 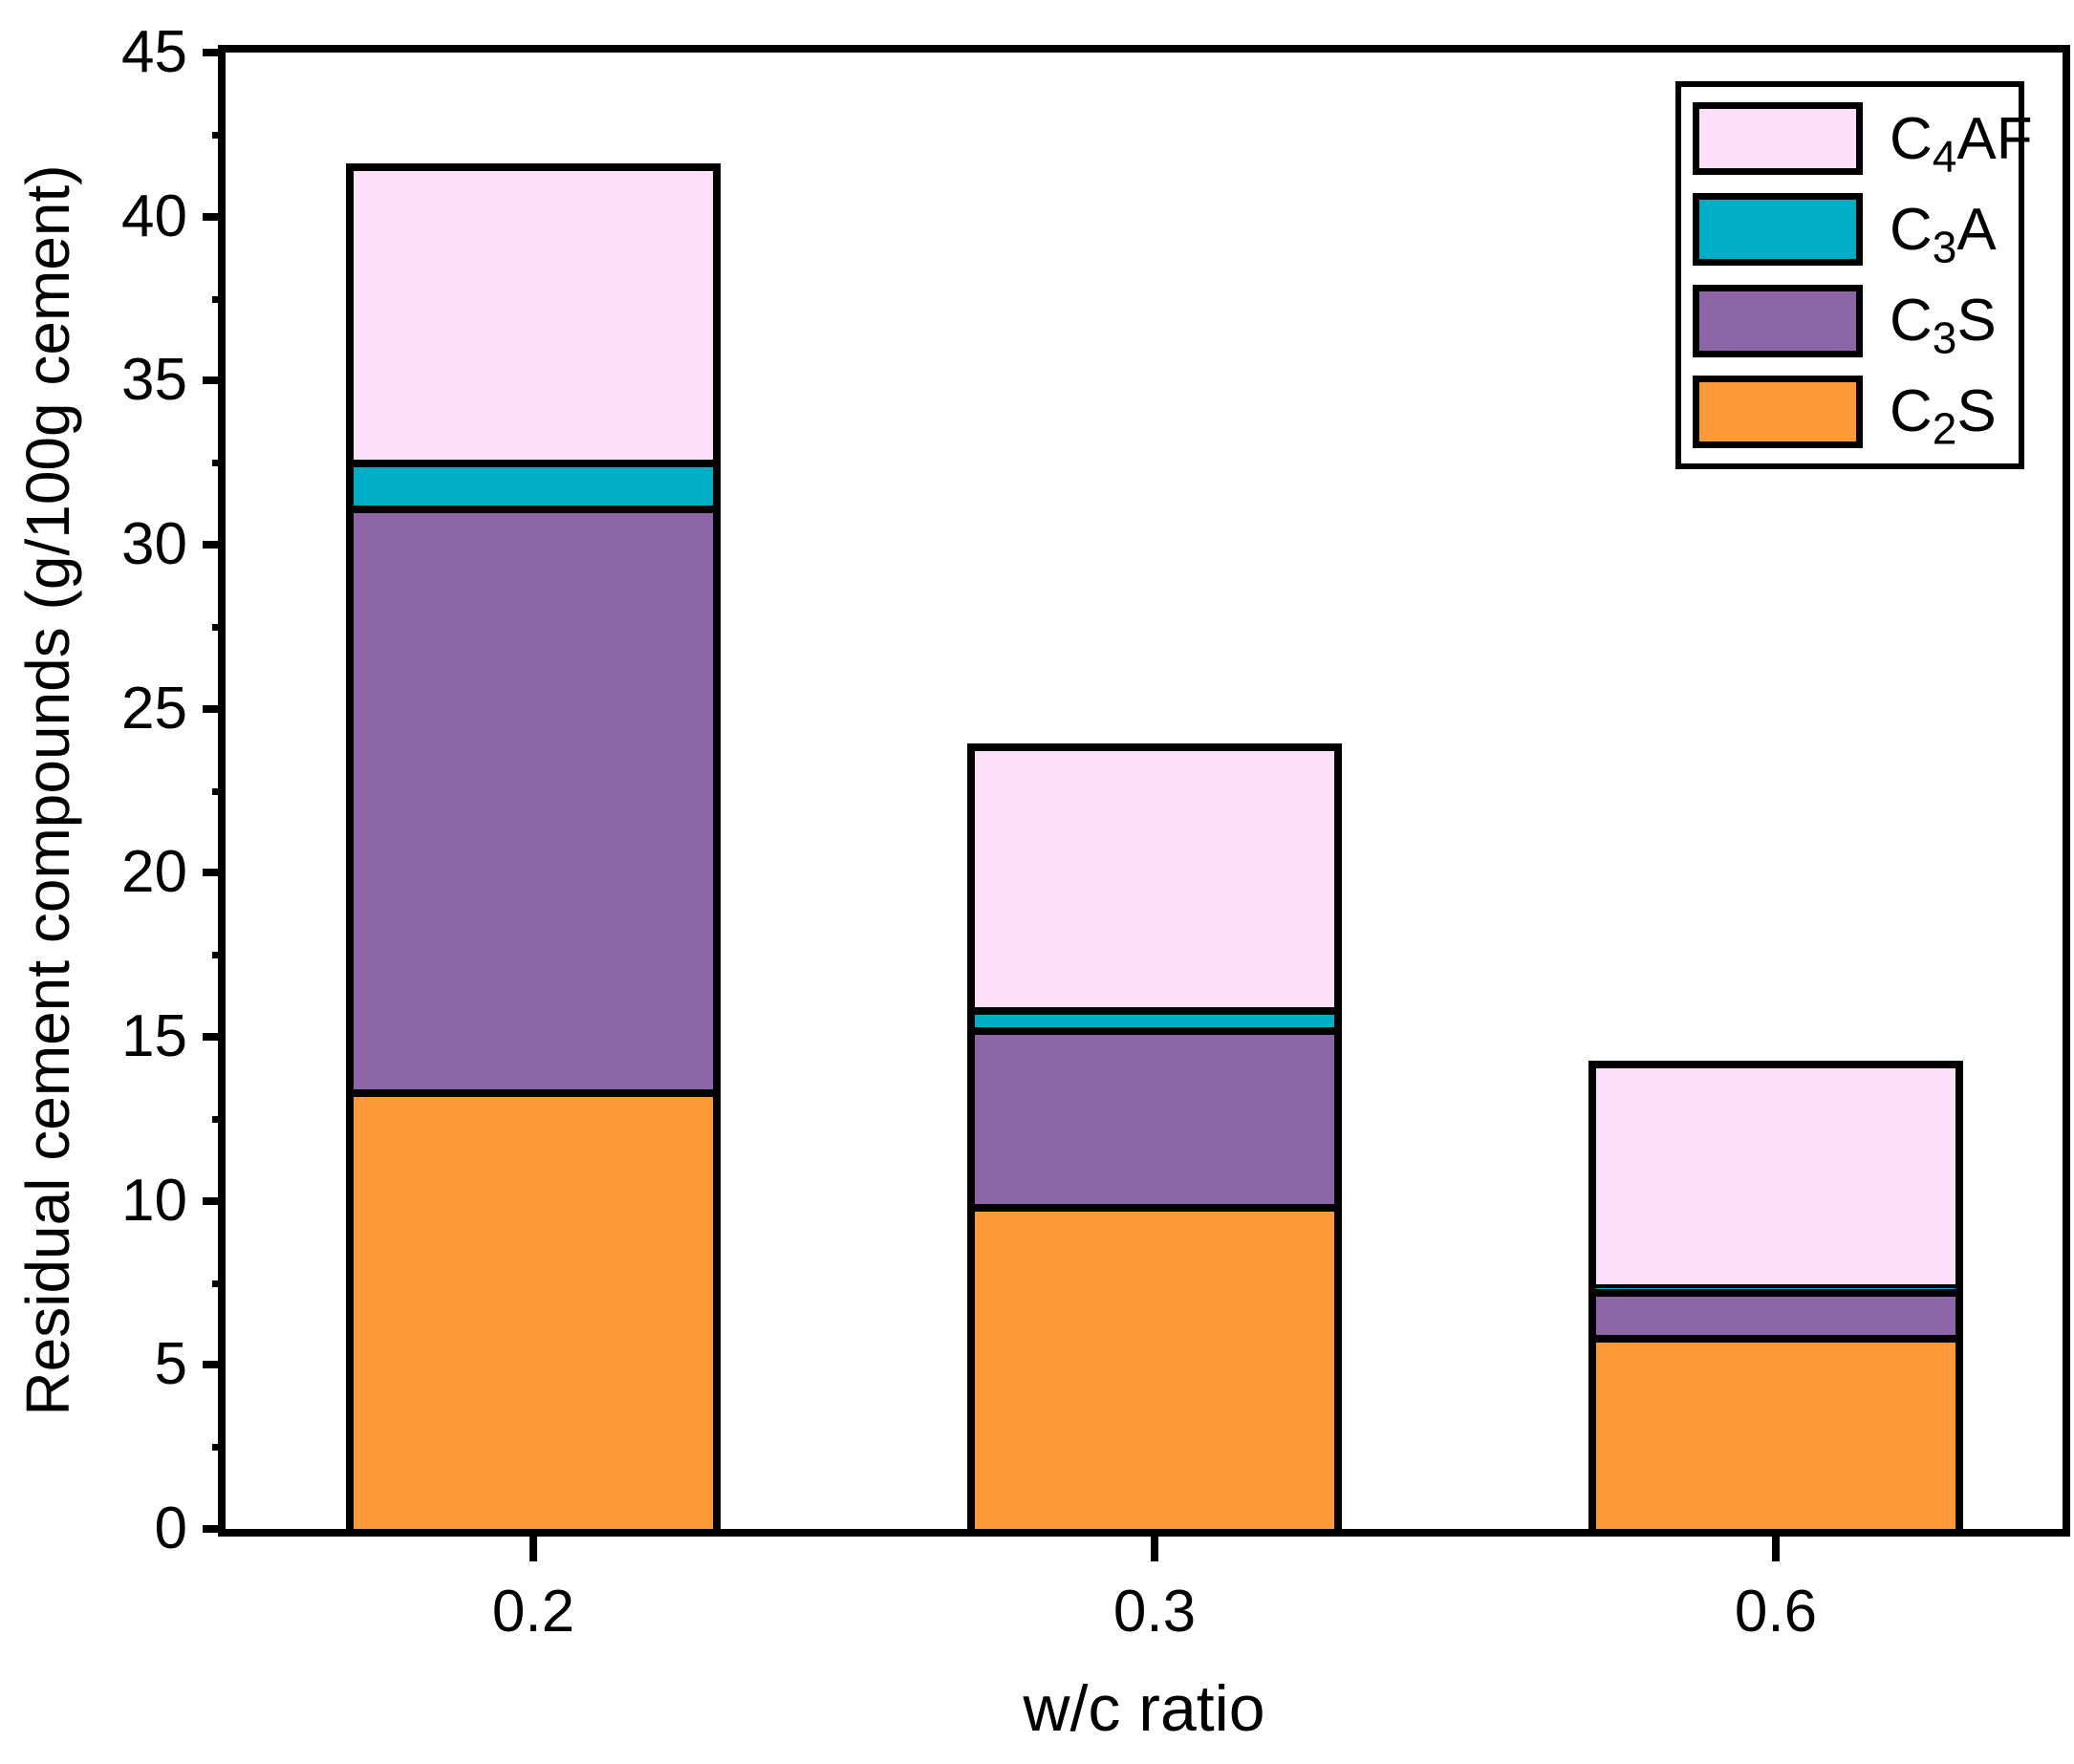 I want to click on legend: C4AF C3A C3S C2S, so click(x=1854, y=275).